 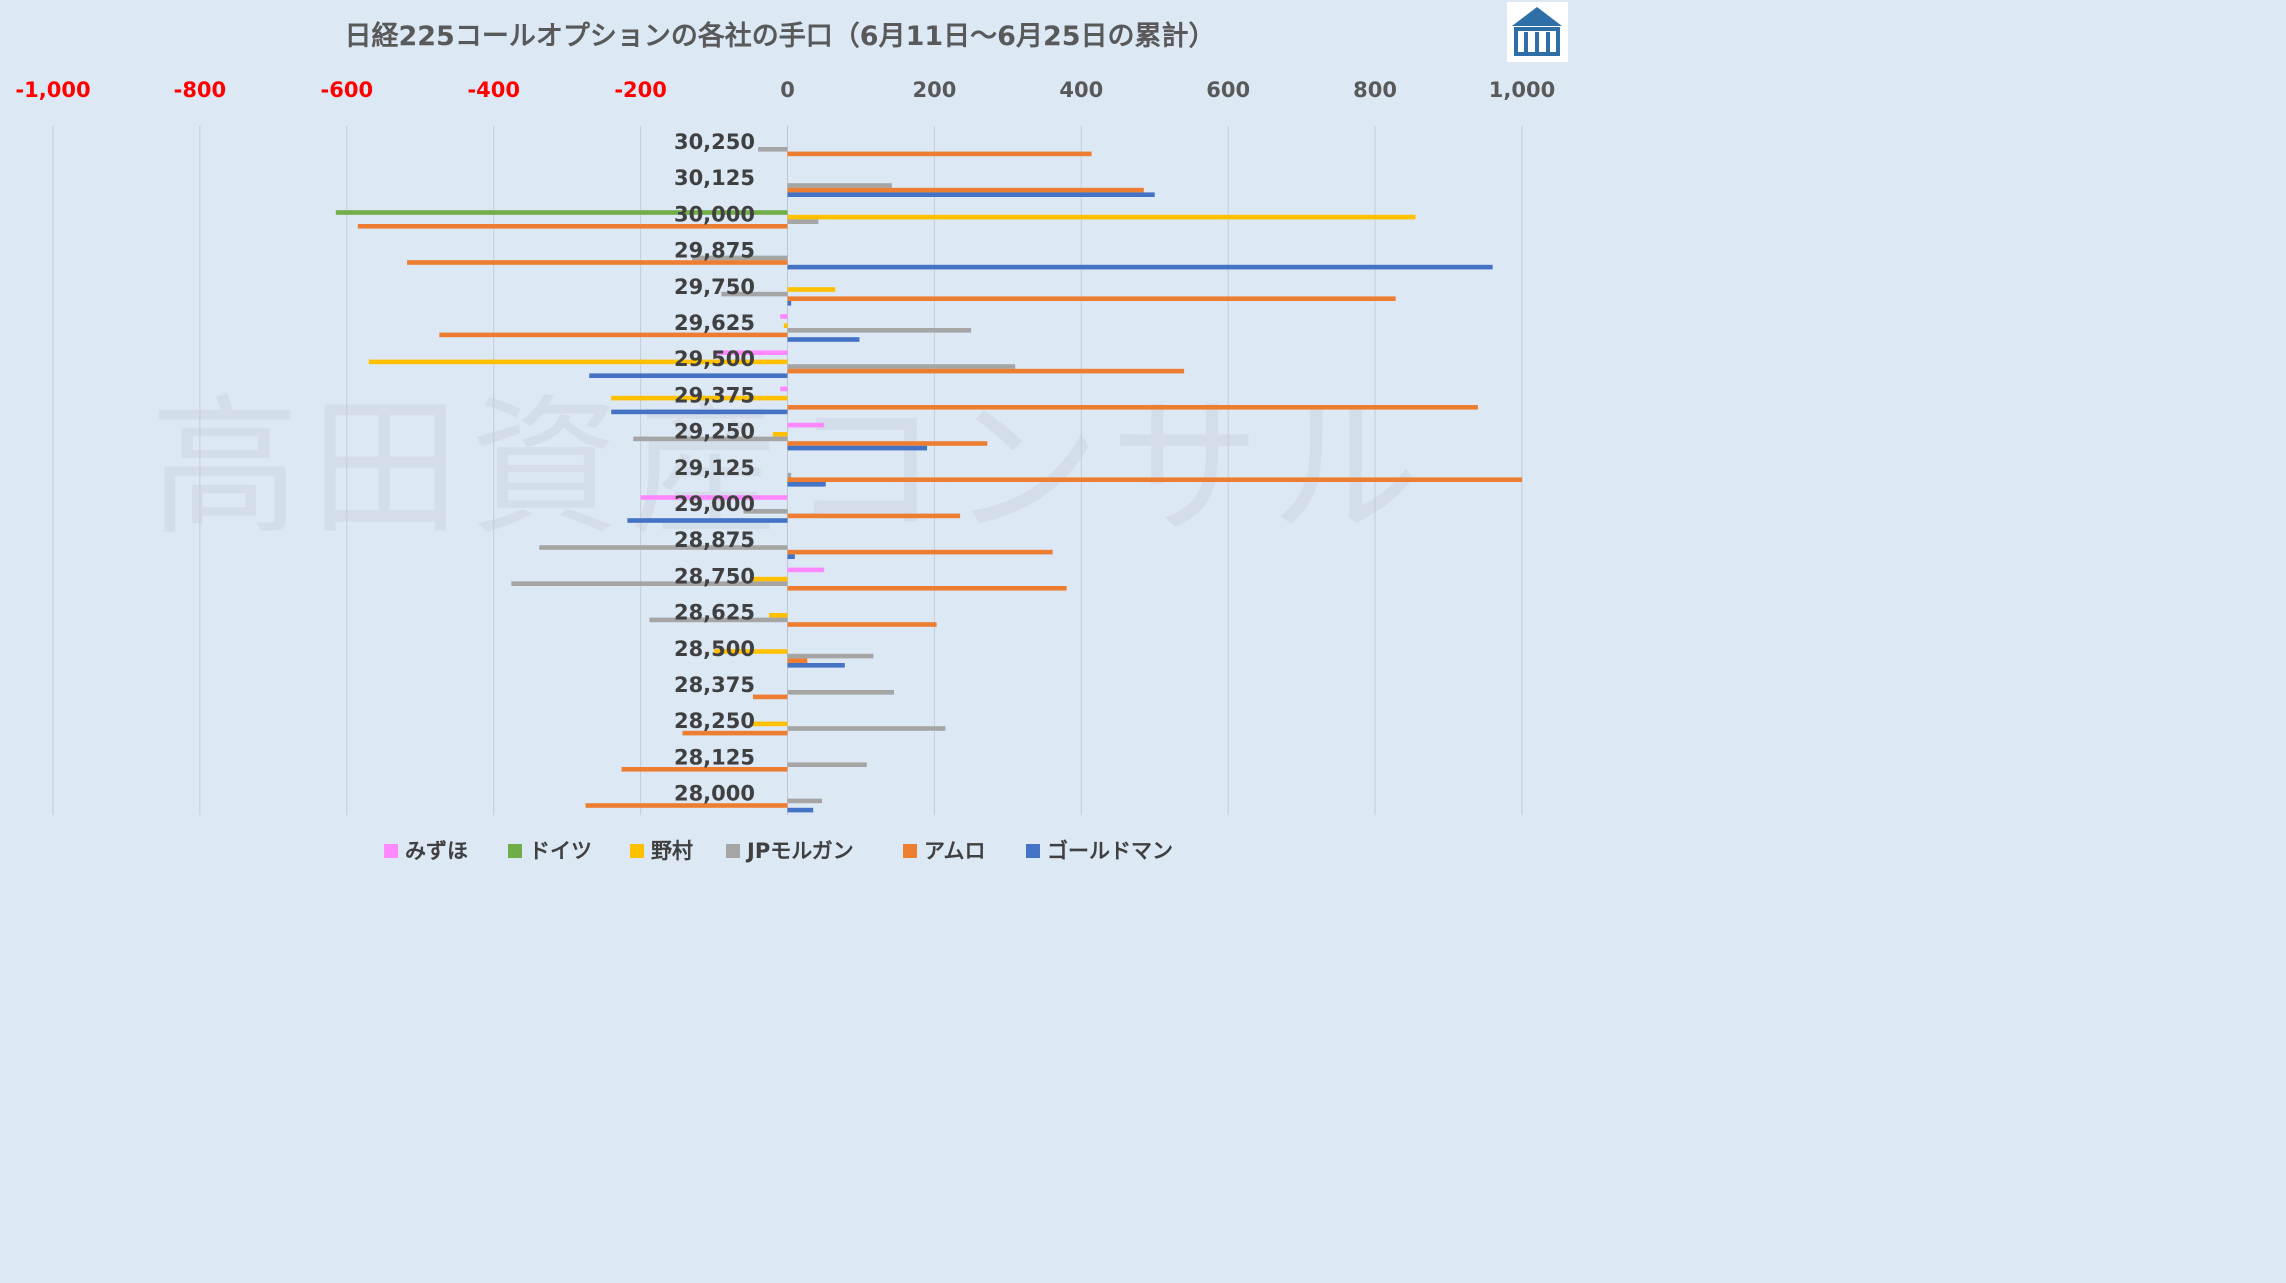 I want to click on y-tick-label: 28,250, so click(x=714, y=721).